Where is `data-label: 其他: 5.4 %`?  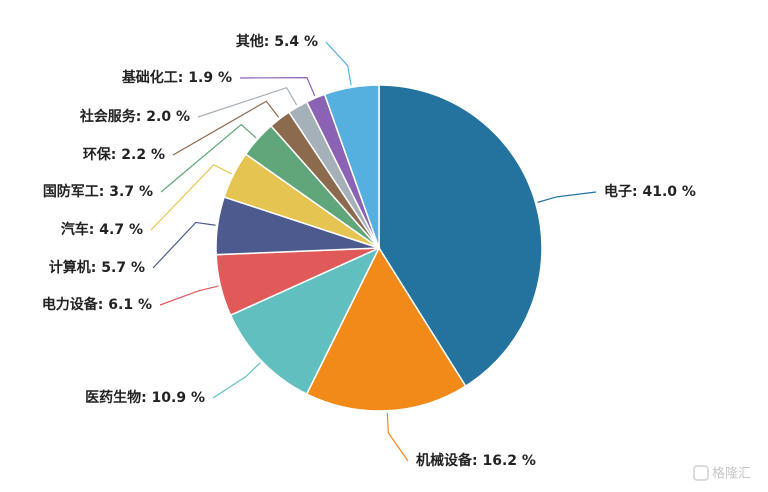 data-label: 其他: 5.4 % is located at coordinates (277, 41).